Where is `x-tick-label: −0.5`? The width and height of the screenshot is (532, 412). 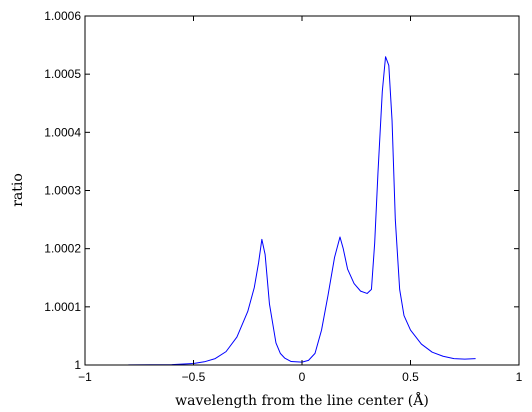 x-tick-label: −0.5 is located at coordinates (194, 377).